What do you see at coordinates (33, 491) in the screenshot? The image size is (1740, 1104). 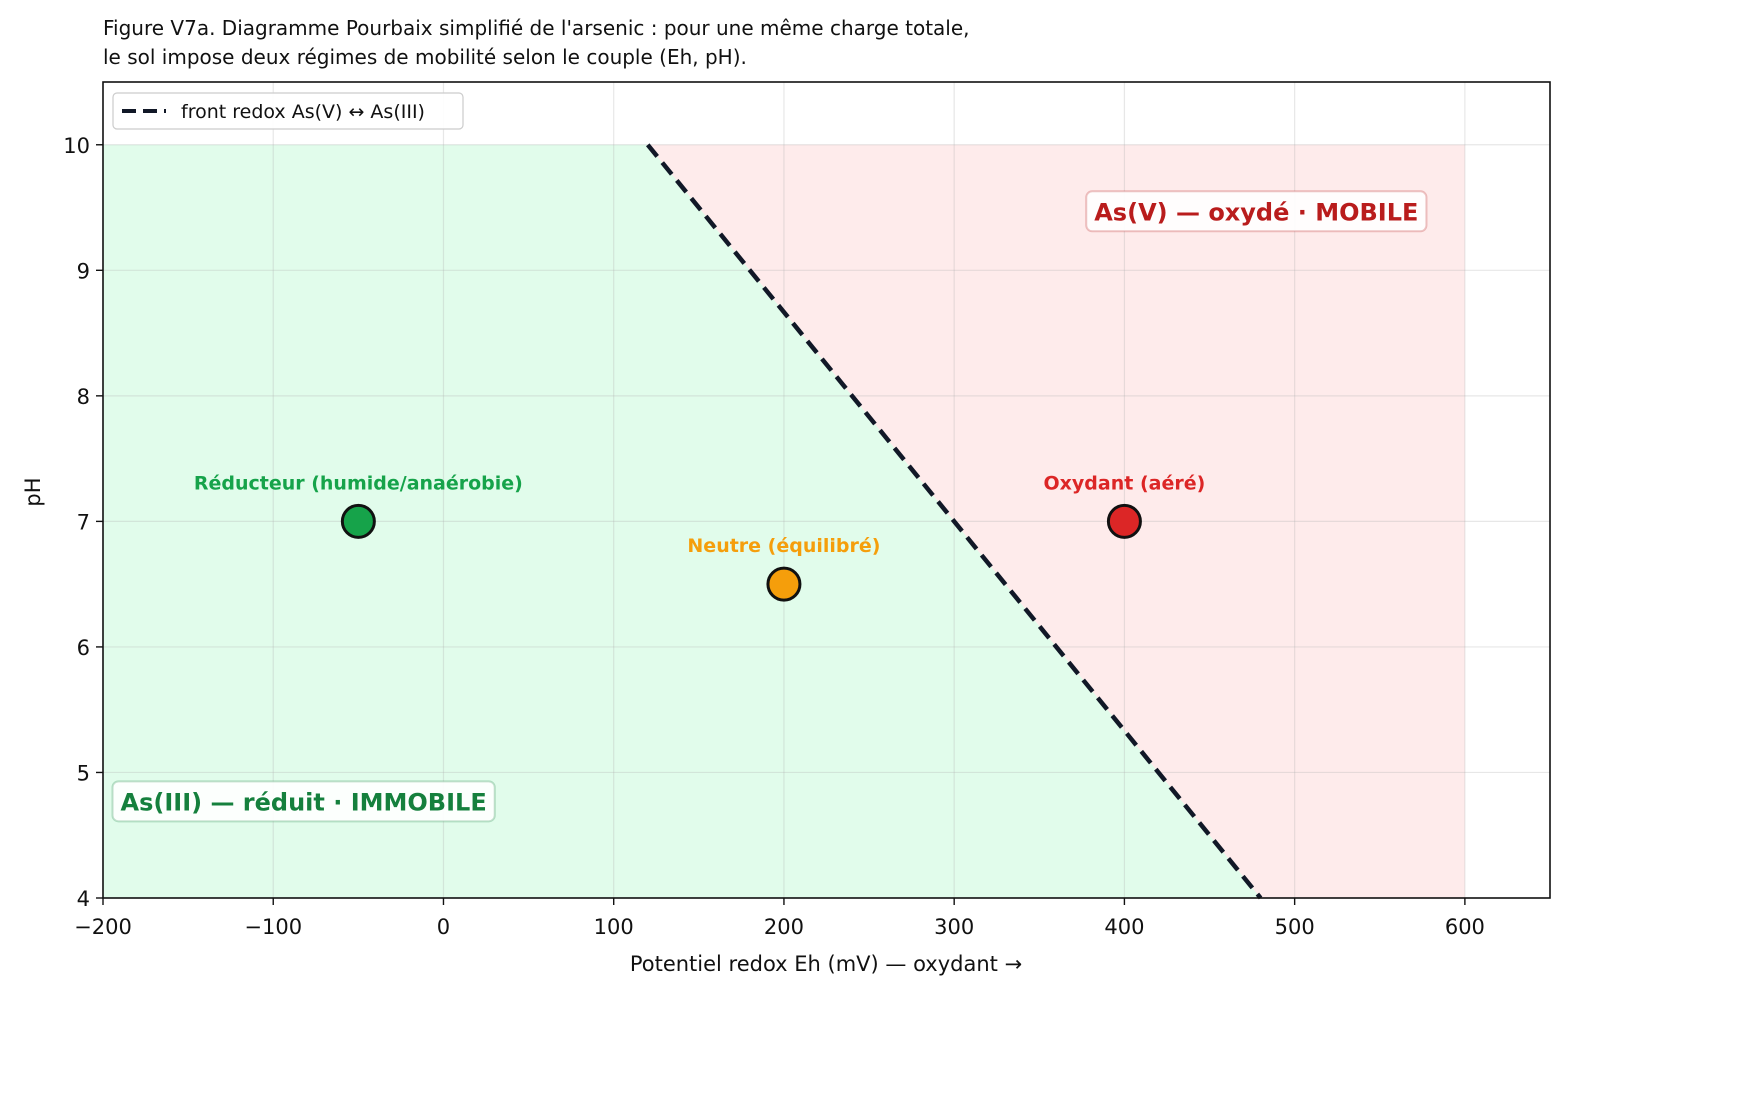 I see `y-axis-label: pH` at bounding box center [33, 491].